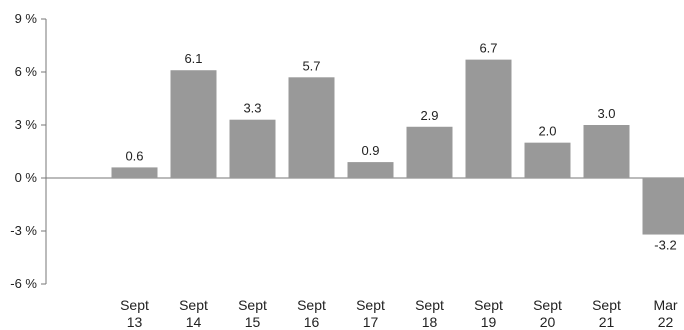  I want to click on y-tick-label: -6 %, so click(23, 283).